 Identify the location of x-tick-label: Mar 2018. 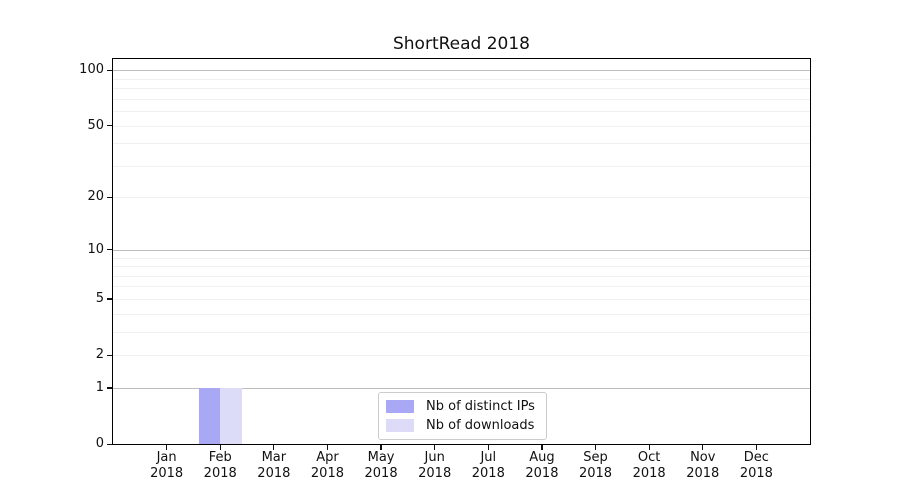
(274, 466).